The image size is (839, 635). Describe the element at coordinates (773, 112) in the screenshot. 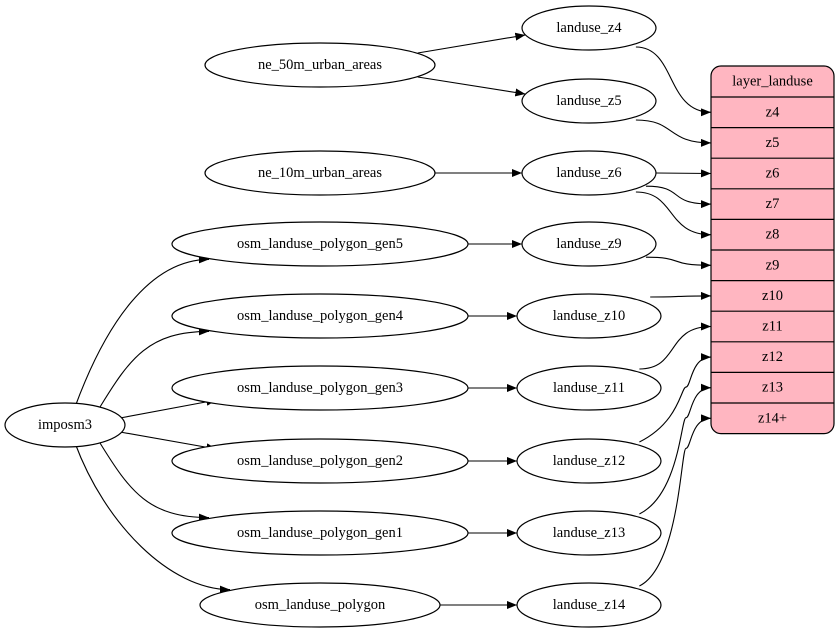

I see `record-port-z4: z4` at that location.